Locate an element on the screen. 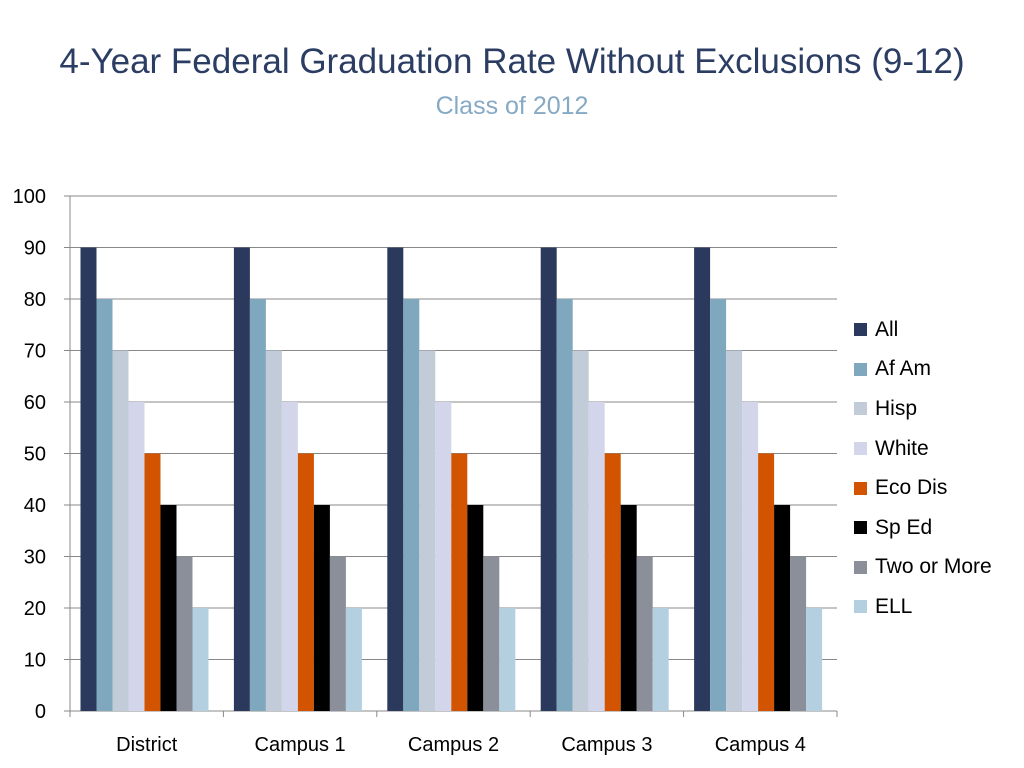 This screenshot has height=768, width=1024. y-tick-label: 20 is located at coordinates (35, 609).